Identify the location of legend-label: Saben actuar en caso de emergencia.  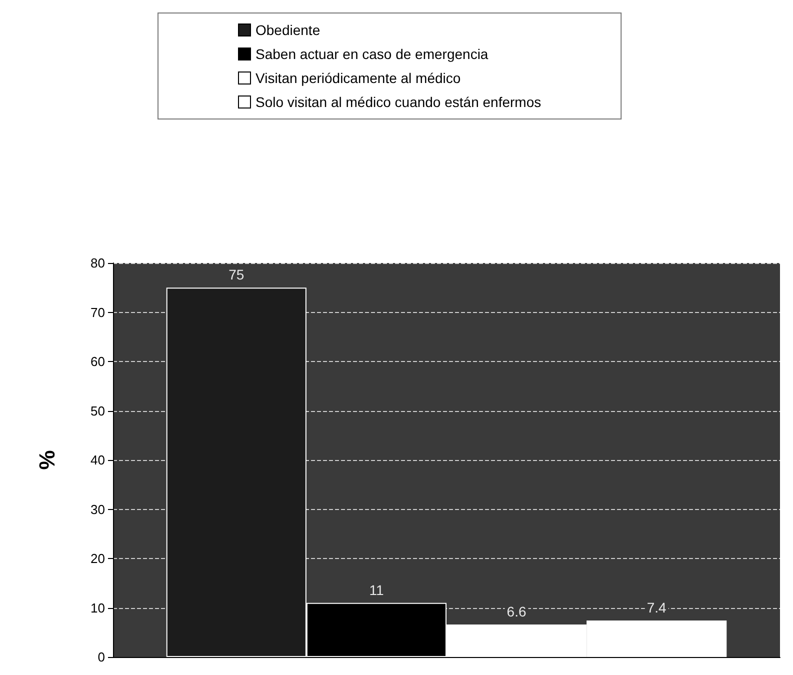
(372, 54).